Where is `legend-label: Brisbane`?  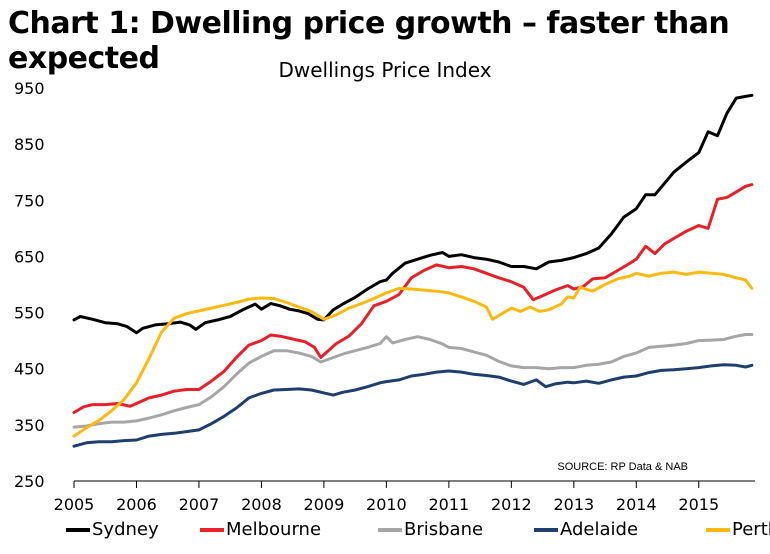
legend-label: Brisbane is located at coordinates (444, 529).